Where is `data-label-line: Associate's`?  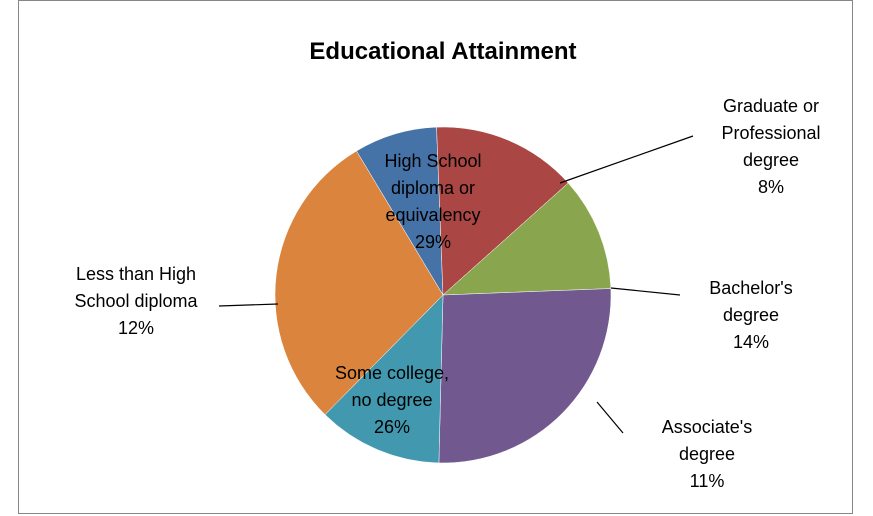
data-label-line: Associate's is located at coordinates (707, 427).